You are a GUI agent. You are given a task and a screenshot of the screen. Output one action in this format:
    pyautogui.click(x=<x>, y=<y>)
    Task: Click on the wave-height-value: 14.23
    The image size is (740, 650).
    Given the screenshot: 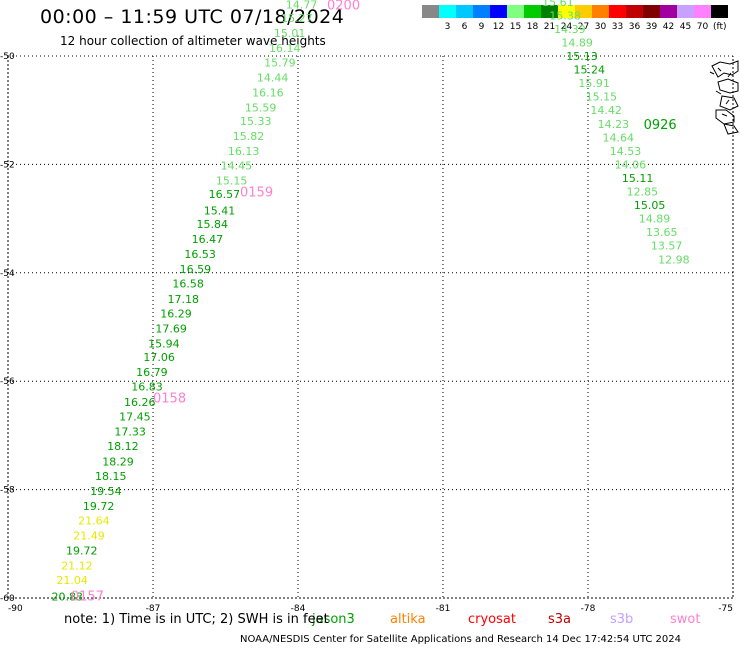 What is the action you would take?
    pyautogui.click(x=614, y=124)
    